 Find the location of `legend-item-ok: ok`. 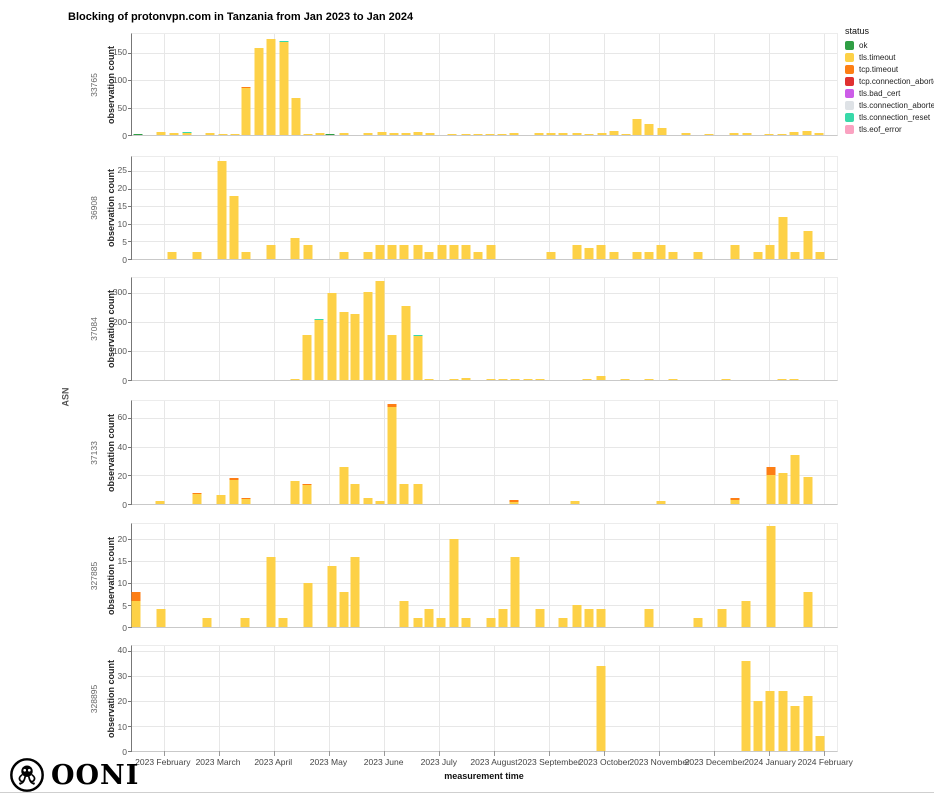

legend-item-ok: ok is located at coordinates (889, 45).